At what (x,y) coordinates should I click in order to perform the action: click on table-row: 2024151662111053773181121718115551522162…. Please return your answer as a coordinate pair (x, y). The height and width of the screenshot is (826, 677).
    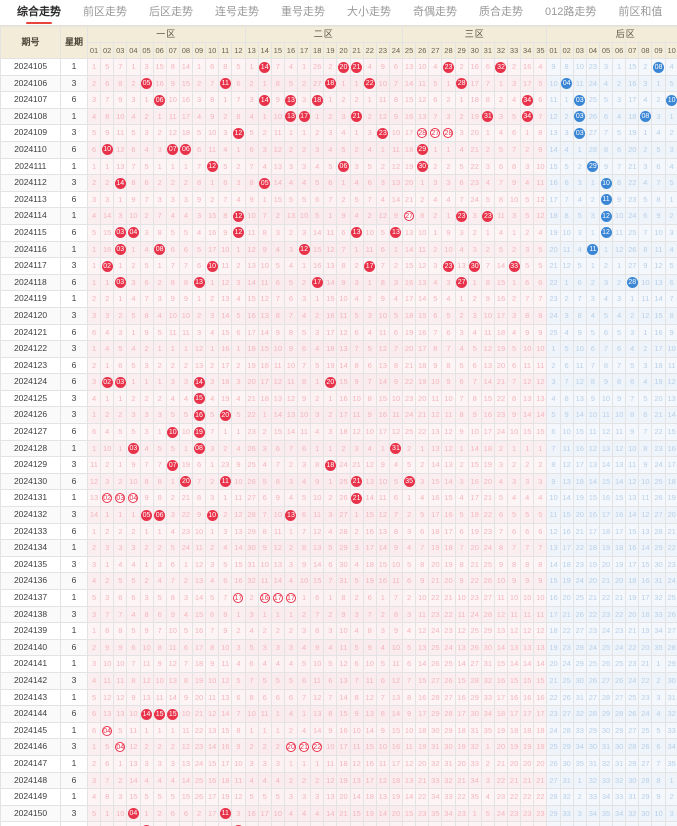
    Looking at the image, I should click on (338, 823).